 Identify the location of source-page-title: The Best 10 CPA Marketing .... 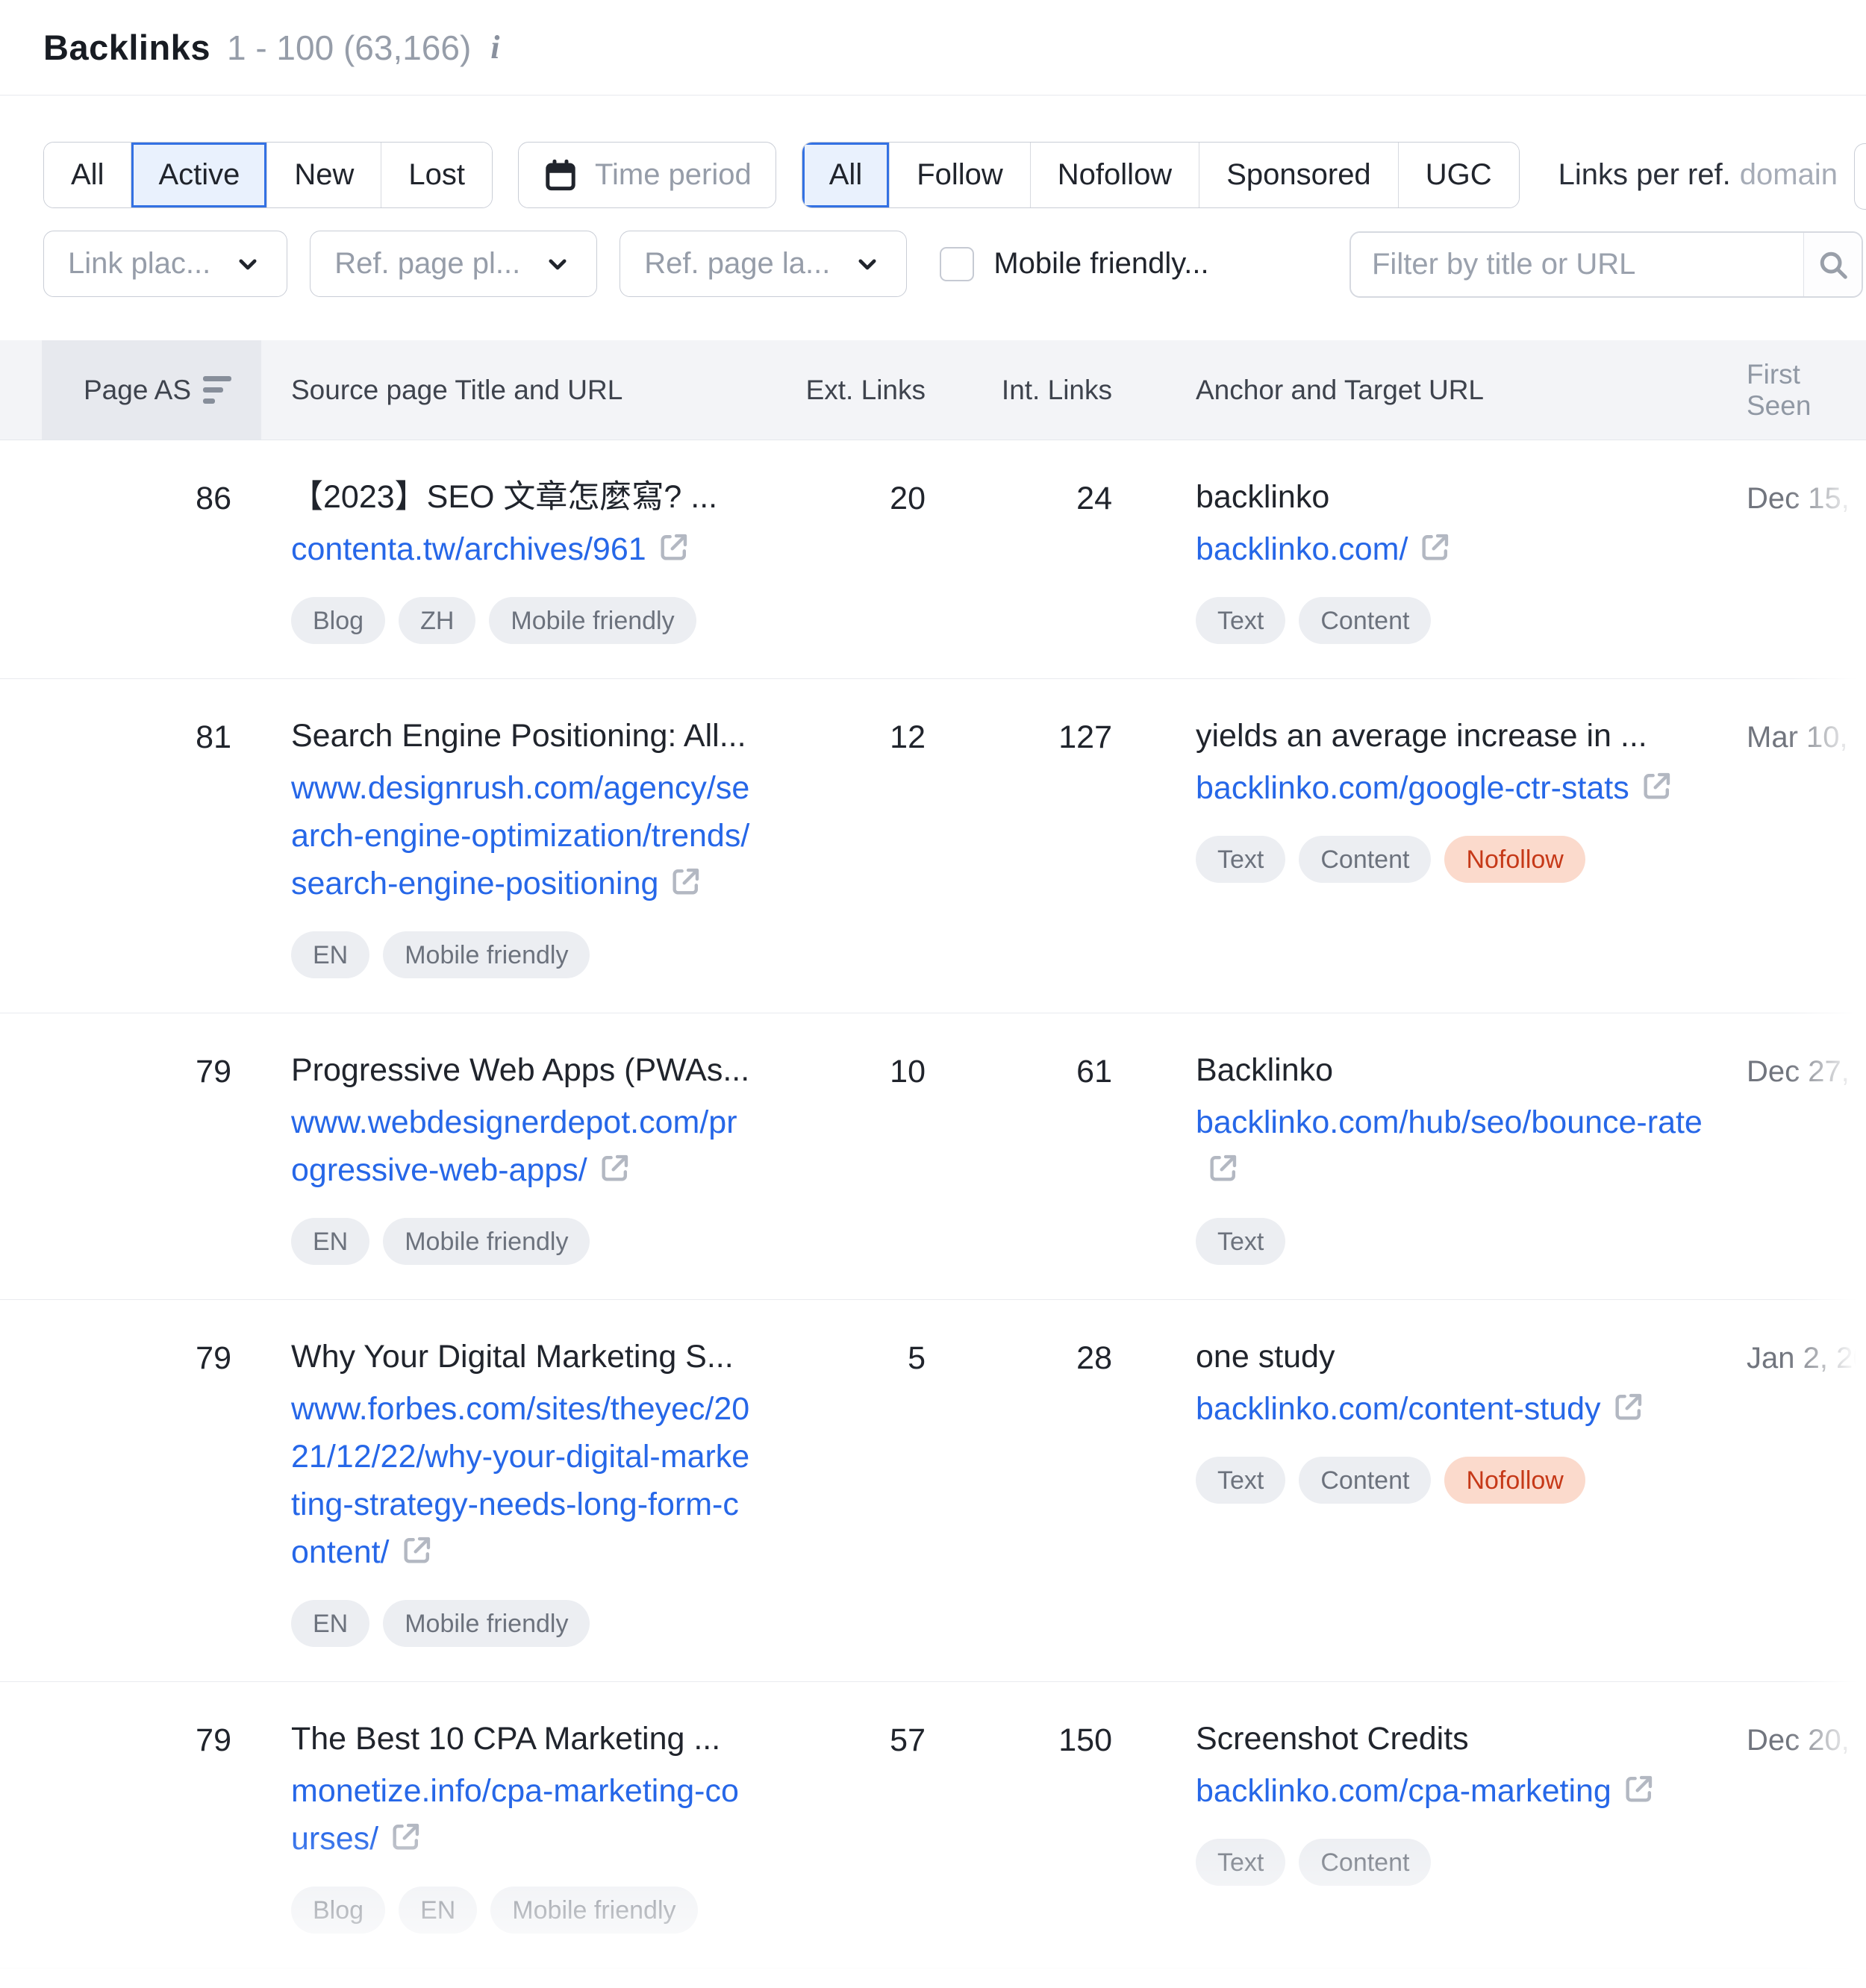
(506, 1739).